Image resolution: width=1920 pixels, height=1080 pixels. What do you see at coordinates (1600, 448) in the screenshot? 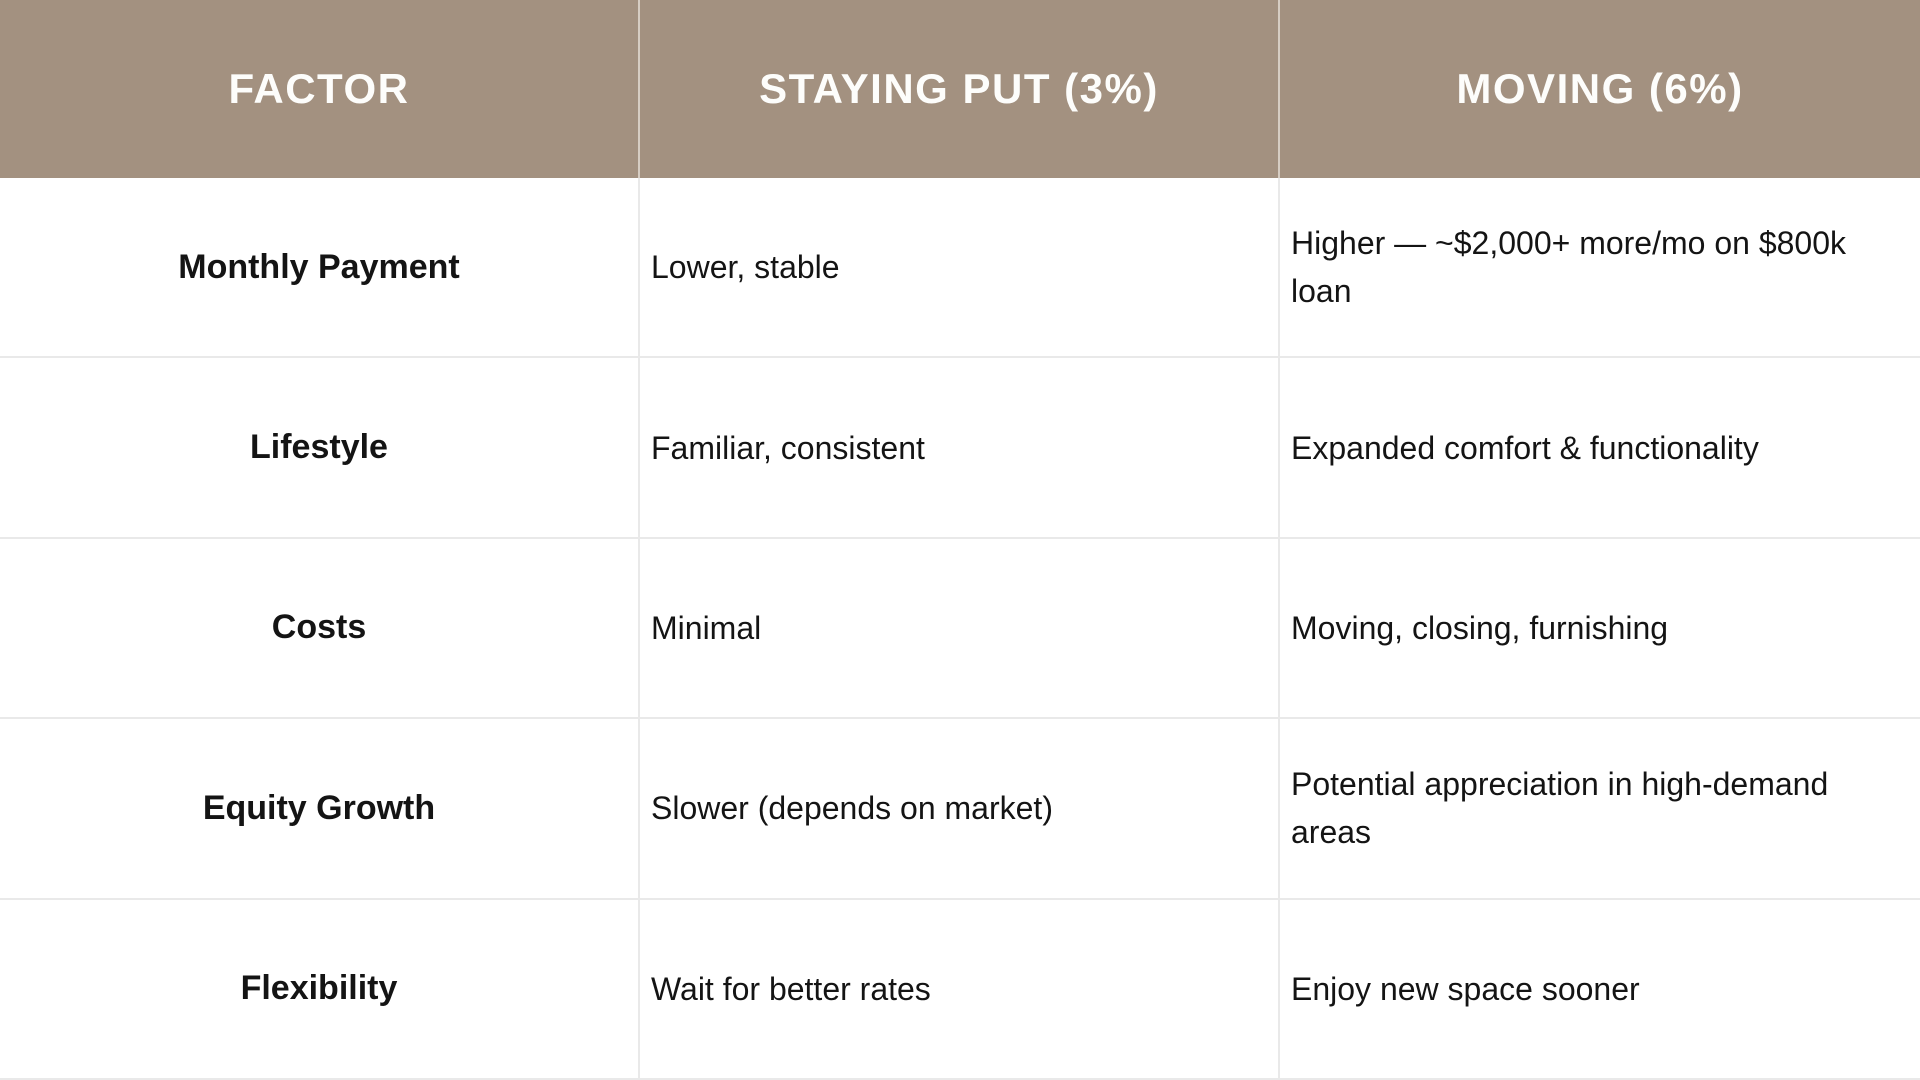
I see `moving-cell-lifestyle: Expanded comfort & functionality` at bounding box center [1600, 448].